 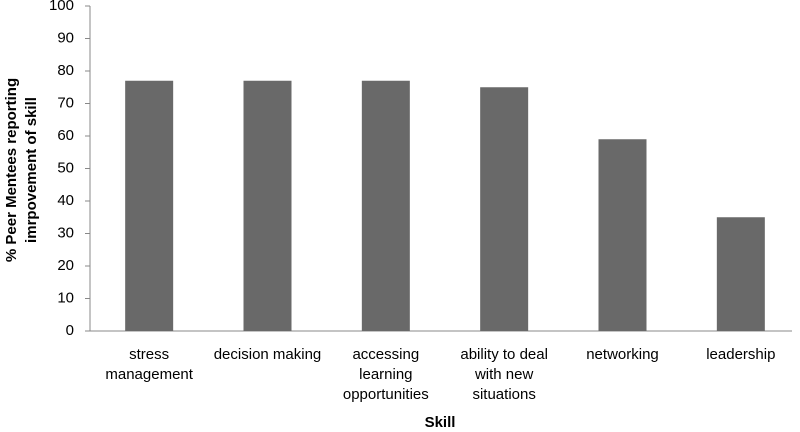 What do you see at coordinates (741, 354) in the screenshot?
I see `x-tick-label: leadership` at bounding box center [741, 354].